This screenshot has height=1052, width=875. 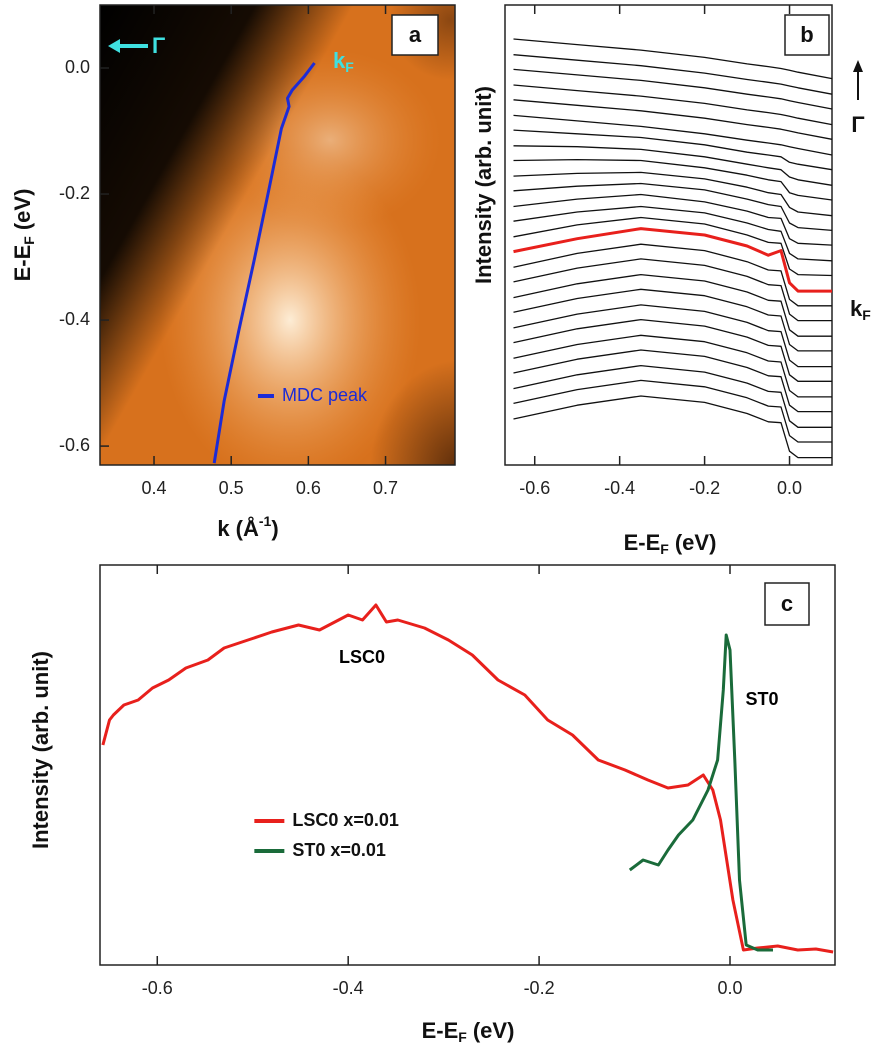 I want to click on x-tick-label: 0.7, so click(x=385, y=488).